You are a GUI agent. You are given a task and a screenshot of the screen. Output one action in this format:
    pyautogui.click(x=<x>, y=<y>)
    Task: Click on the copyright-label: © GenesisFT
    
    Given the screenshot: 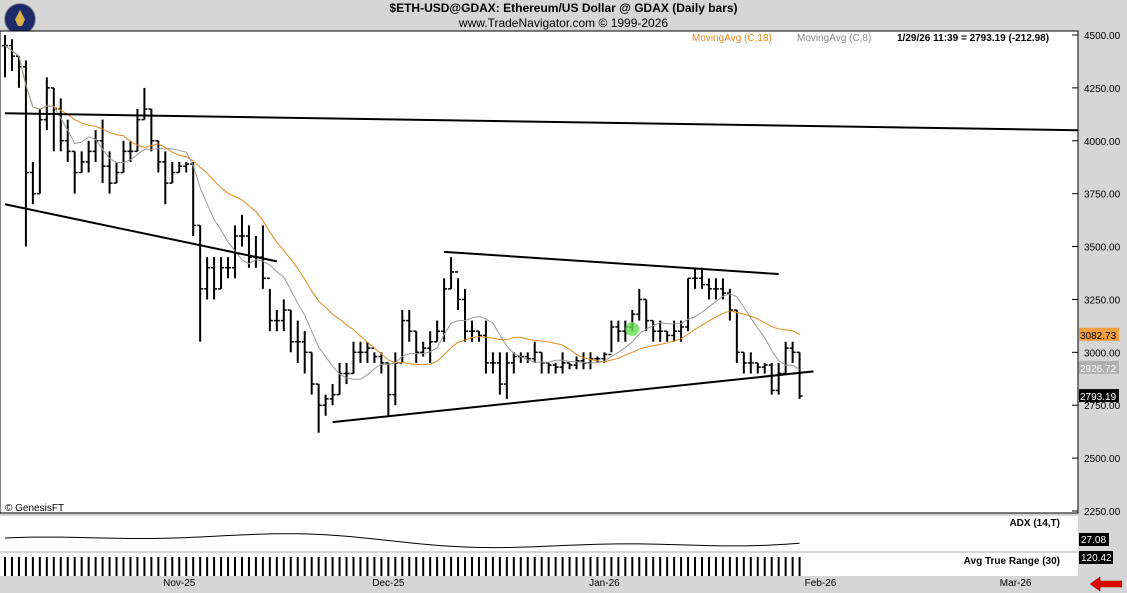 What is the action you would take?
    pyautogui.click(x=34, y=508)
    